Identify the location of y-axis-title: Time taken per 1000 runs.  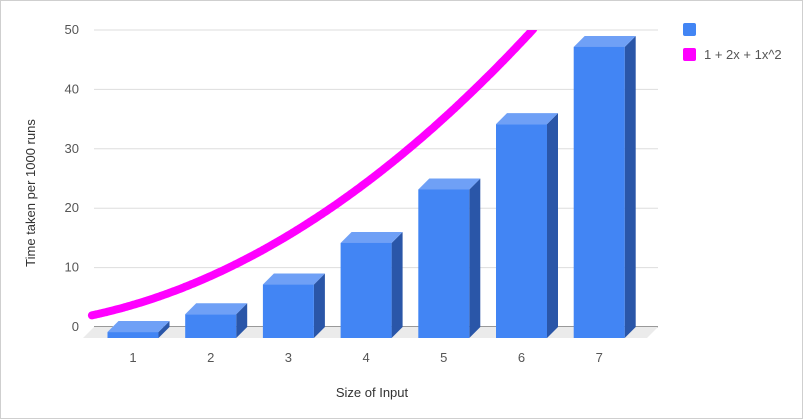
(30, 193).